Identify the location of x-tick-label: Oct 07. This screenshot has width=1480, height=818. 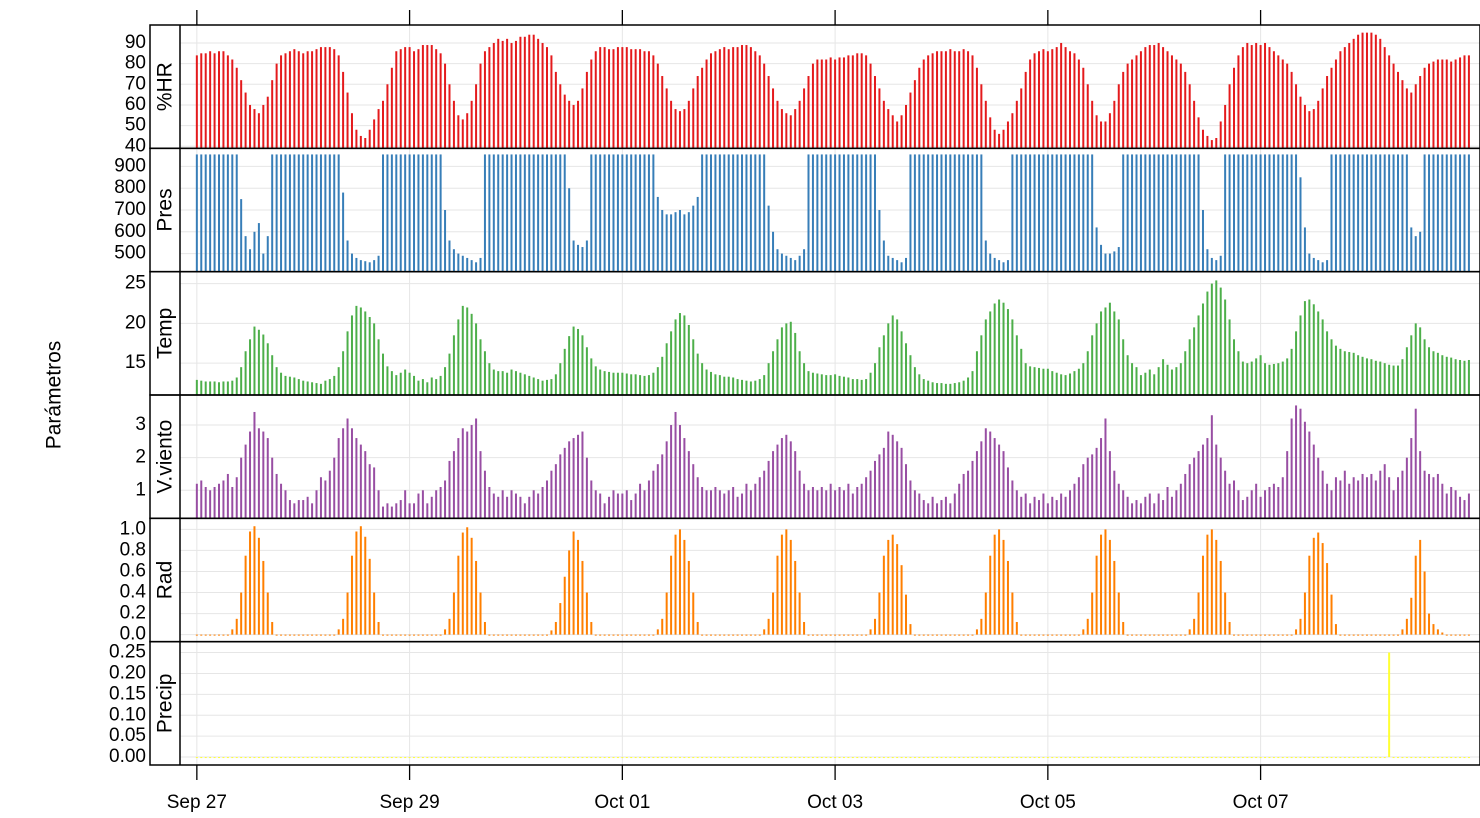
(1261, 802).